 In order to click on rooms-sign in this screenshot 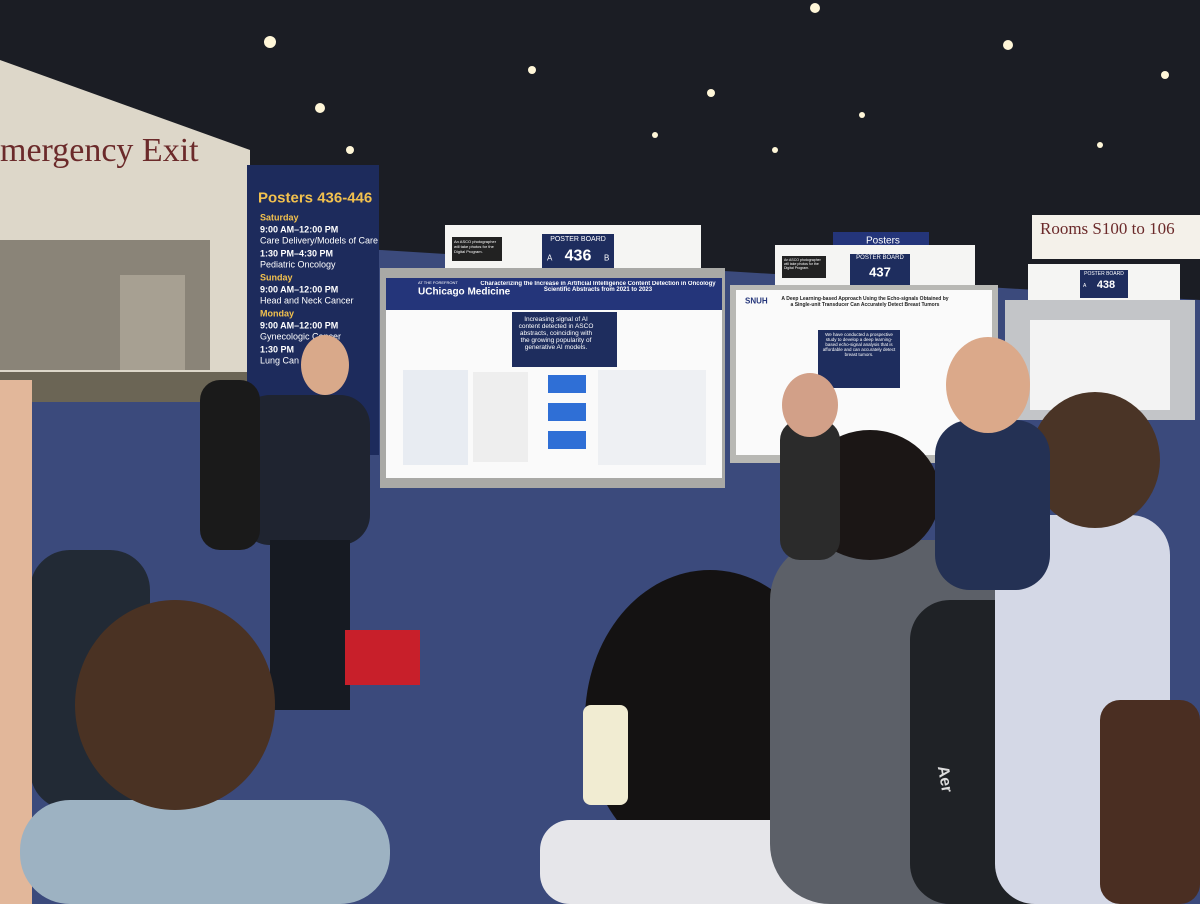, I will do `click(1116, 237)`.